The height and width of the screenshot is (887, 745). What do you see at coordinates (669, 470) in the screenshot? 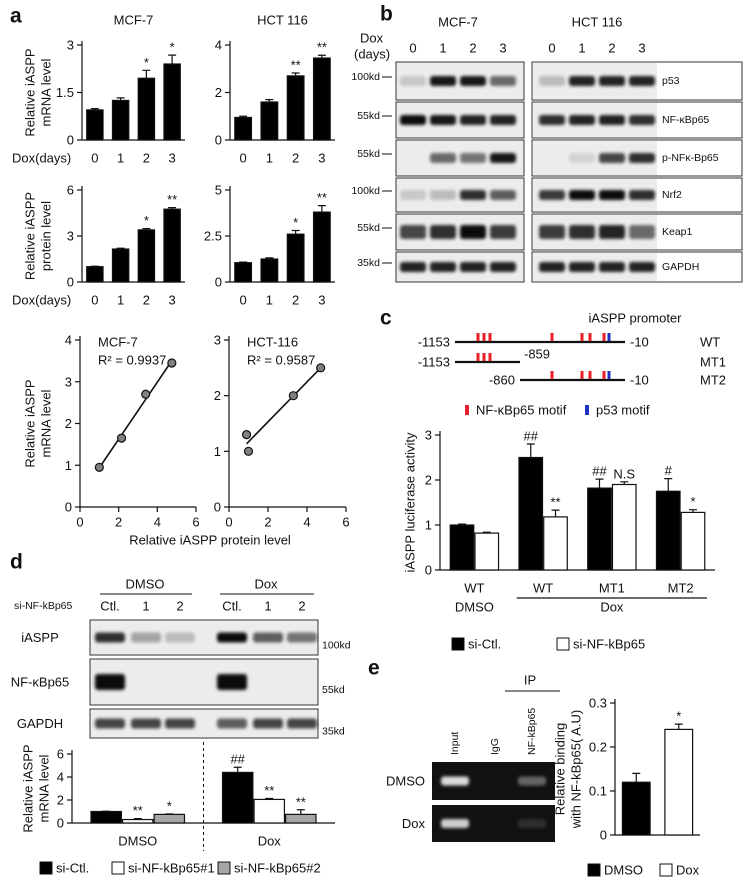
I see `significance-label: #` at bounding box center [669, 470].